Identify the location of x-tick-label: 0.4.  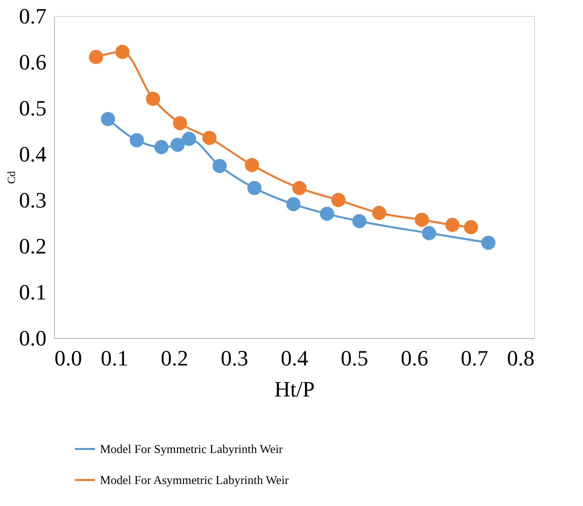
(294, 358).